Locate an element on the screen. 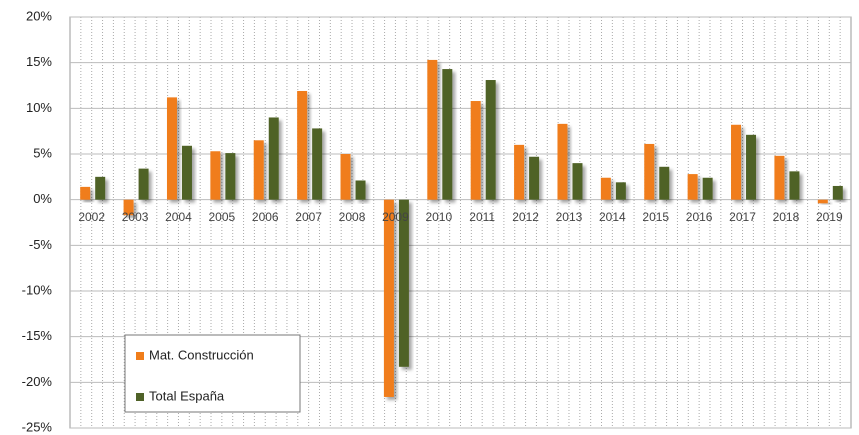  x-tick-label: 2013 is located at coordinates (569, 217).